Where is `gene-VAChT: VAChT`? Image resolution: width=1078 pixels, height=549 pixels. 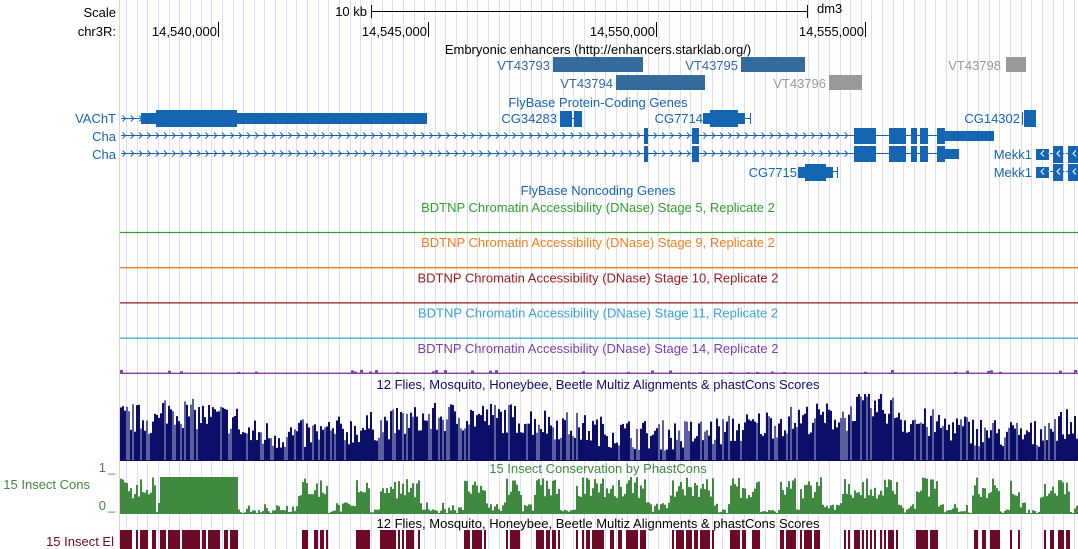
gene-VAChT: VAChT is located at coordinates (251, 118).